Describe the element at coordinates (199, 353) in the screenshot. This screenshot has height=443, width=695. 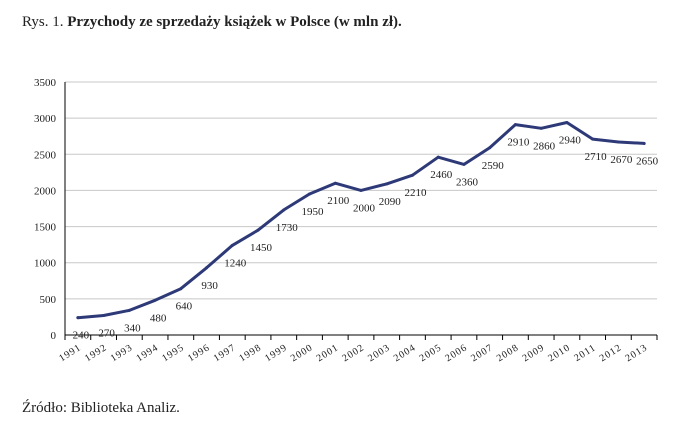
I see `x-tick-label: 1996` at that location.